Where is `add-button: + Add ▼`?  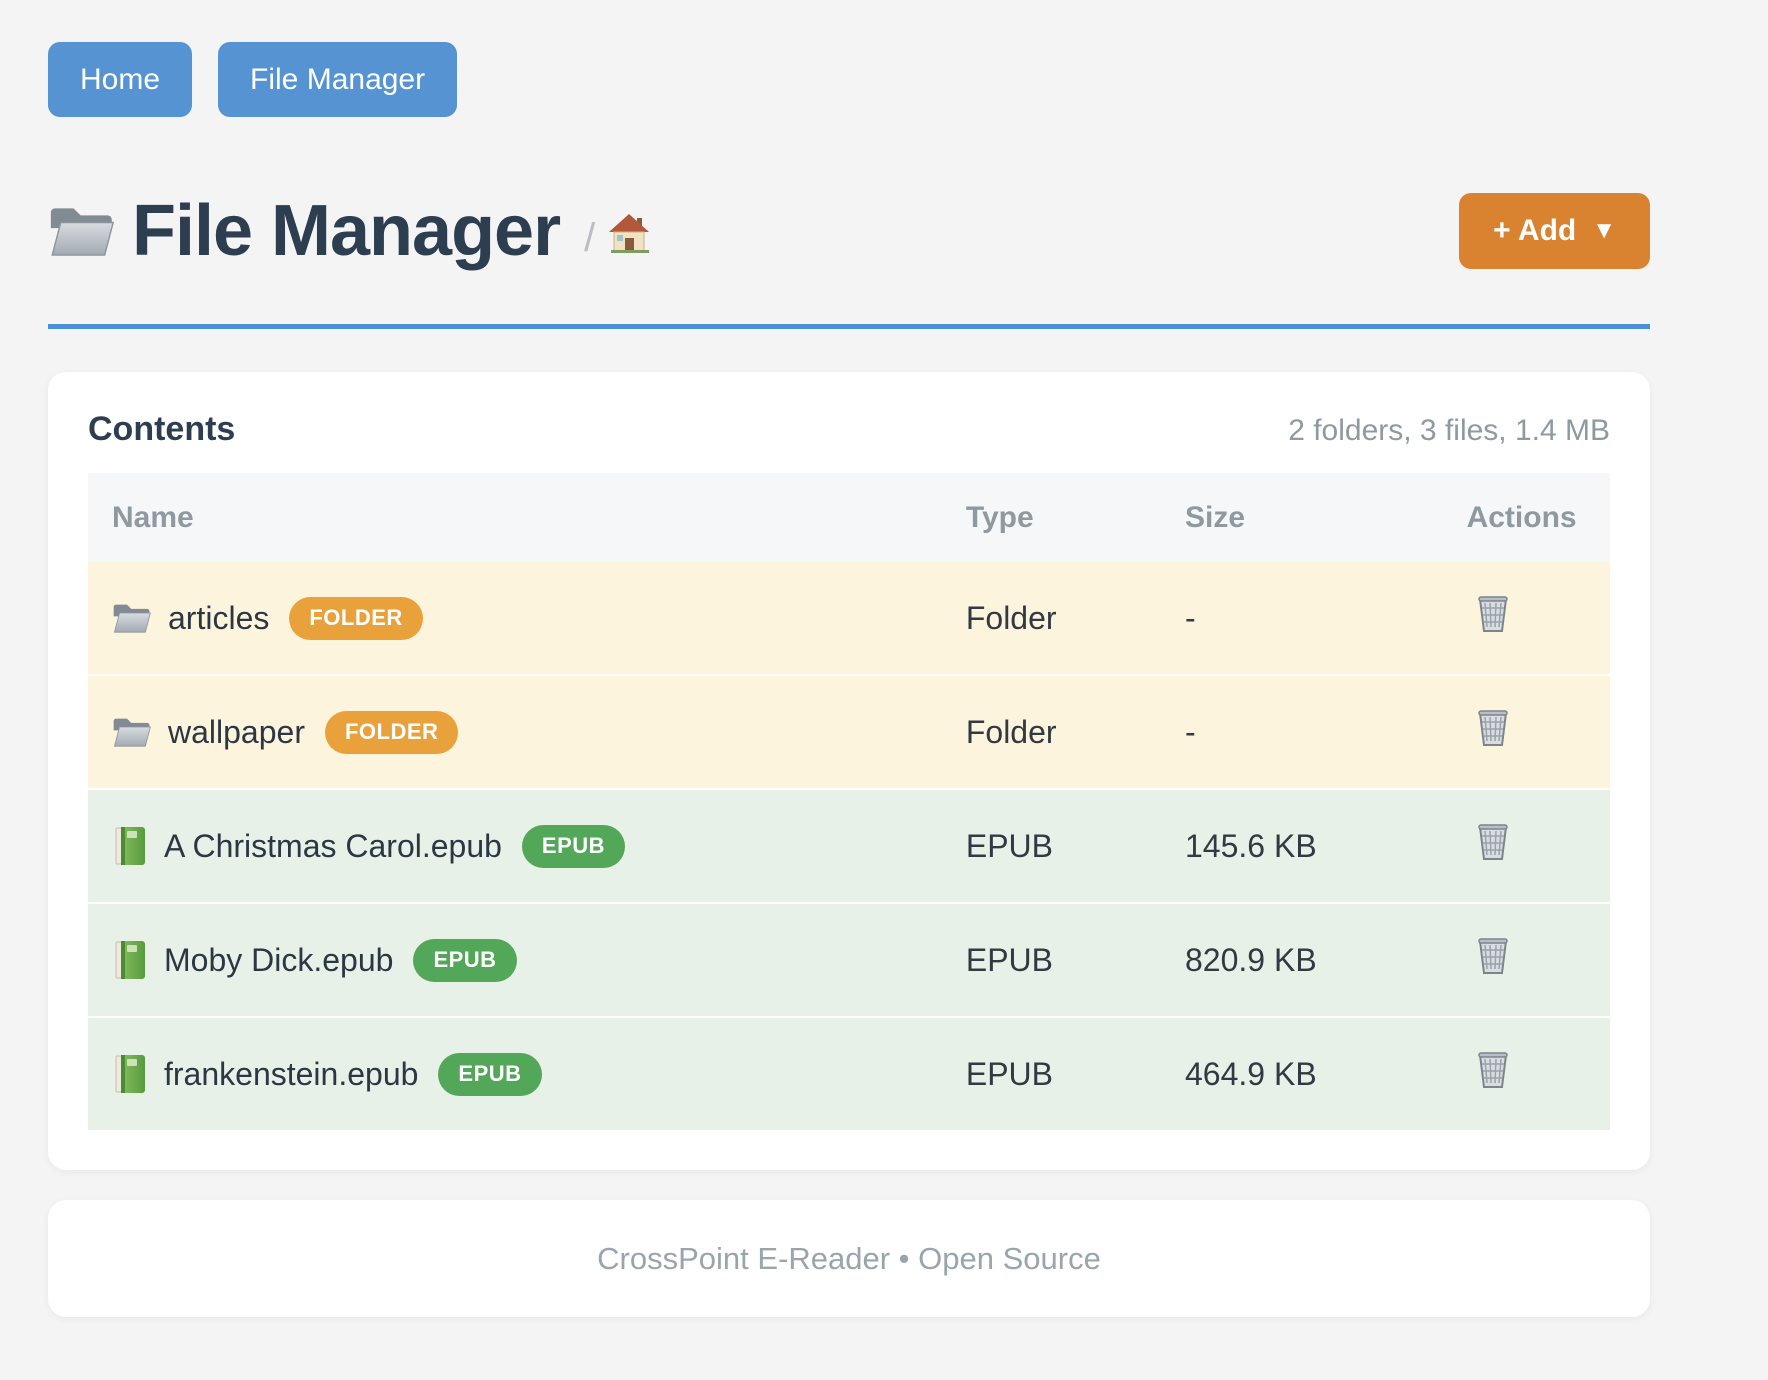 add-button: + Add ▼ is located at coordinates (1554, 231).